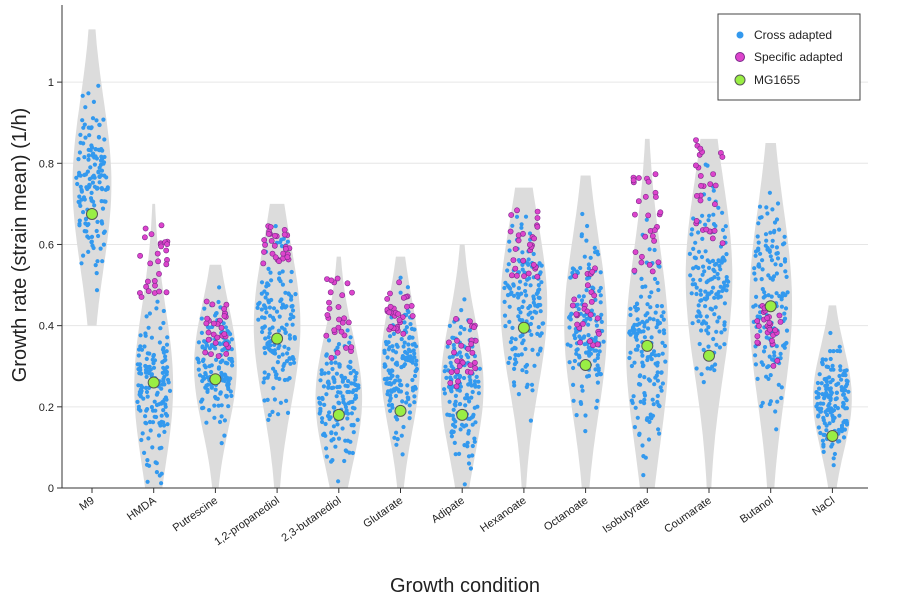  What do you see at coordinates (503, 515) in the screenshot?
I see `x-tick-label: Hexanoate` at bounding box center [503, 515].